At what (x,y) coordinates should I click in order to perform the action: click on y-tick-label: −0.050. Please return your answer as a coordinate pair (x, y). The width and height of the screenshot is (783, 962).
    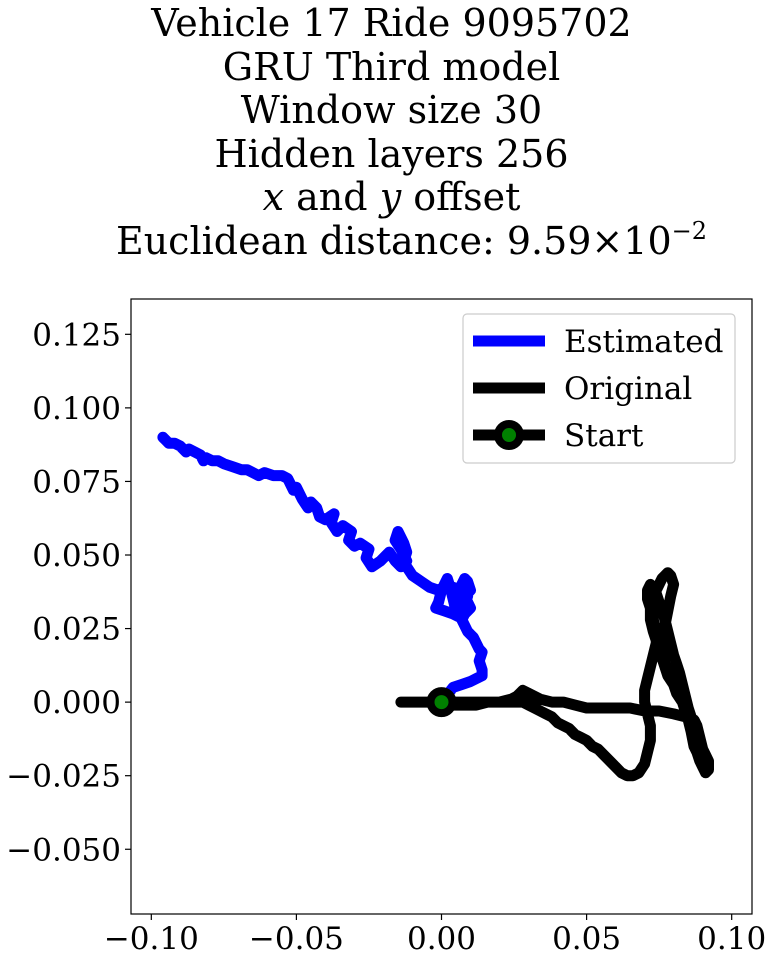
    Looking at the image, I should click on (63, 850).